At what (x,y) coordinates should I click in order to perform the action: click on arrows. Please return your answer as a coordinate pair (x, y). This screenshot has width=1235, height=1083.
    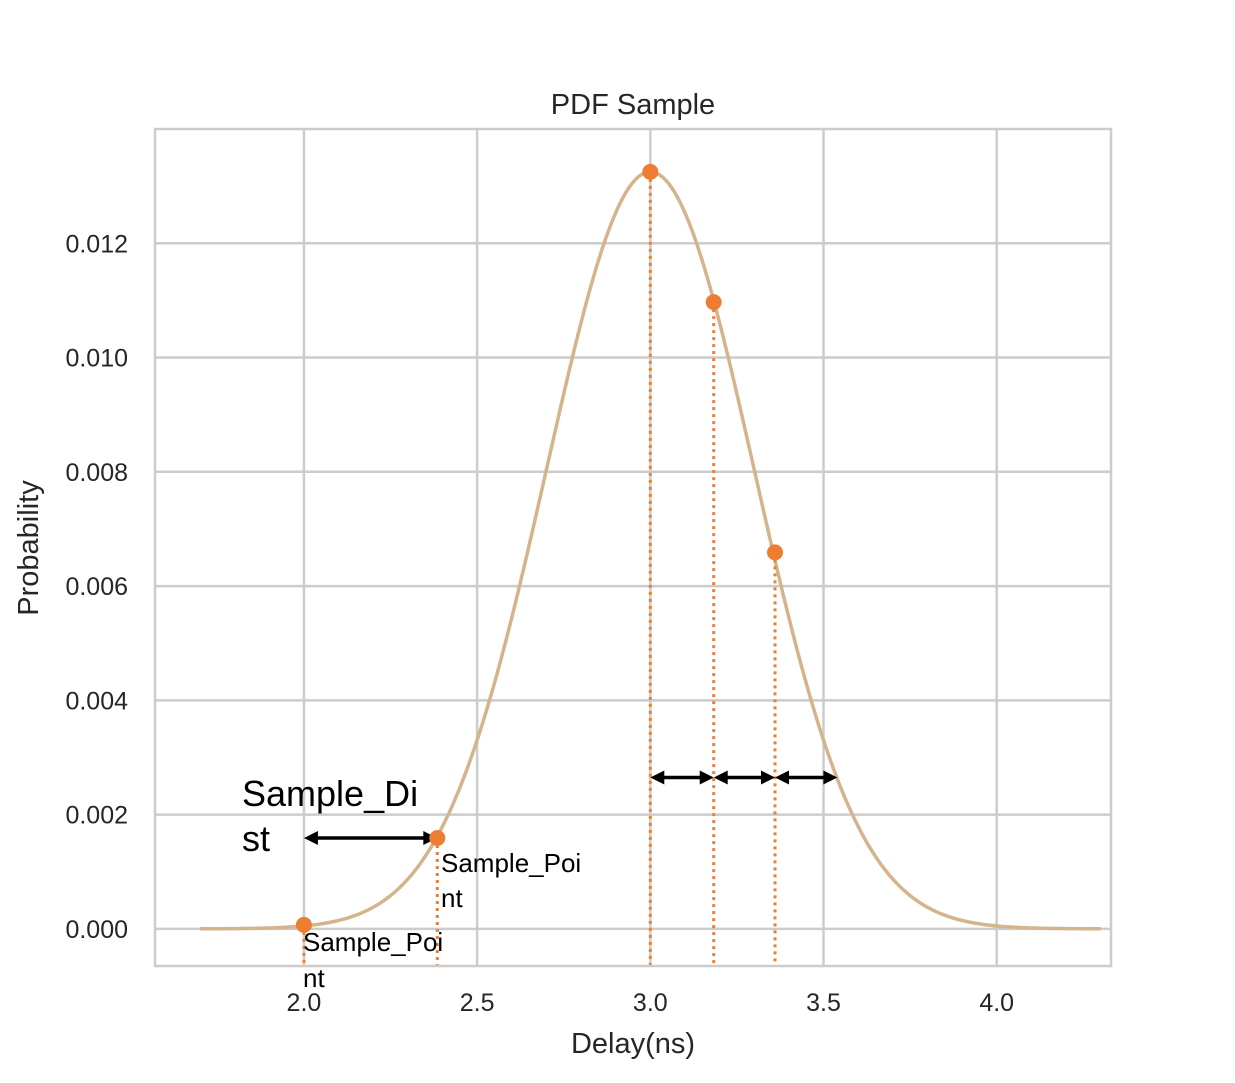
    Looking at the image, I should click on (570, 808).